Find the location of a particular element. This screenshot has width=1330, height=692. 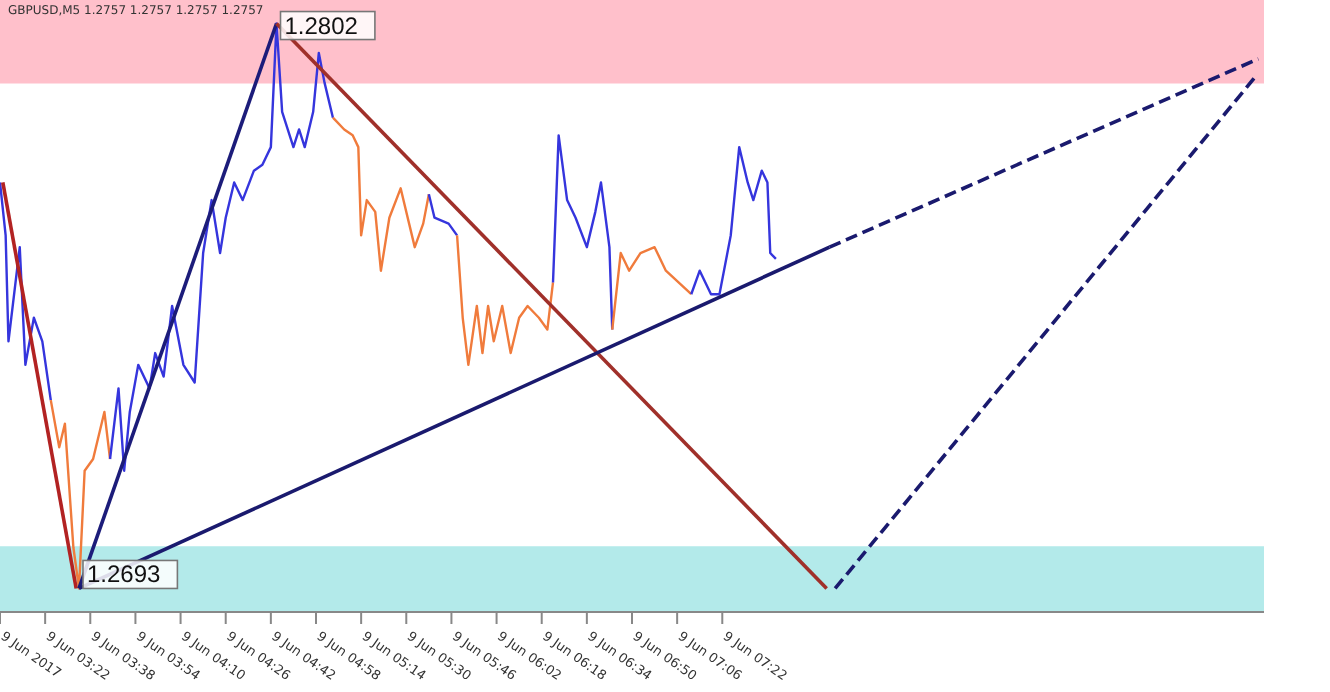

annotation: 1.2693 is located at coordinates (124, 574).